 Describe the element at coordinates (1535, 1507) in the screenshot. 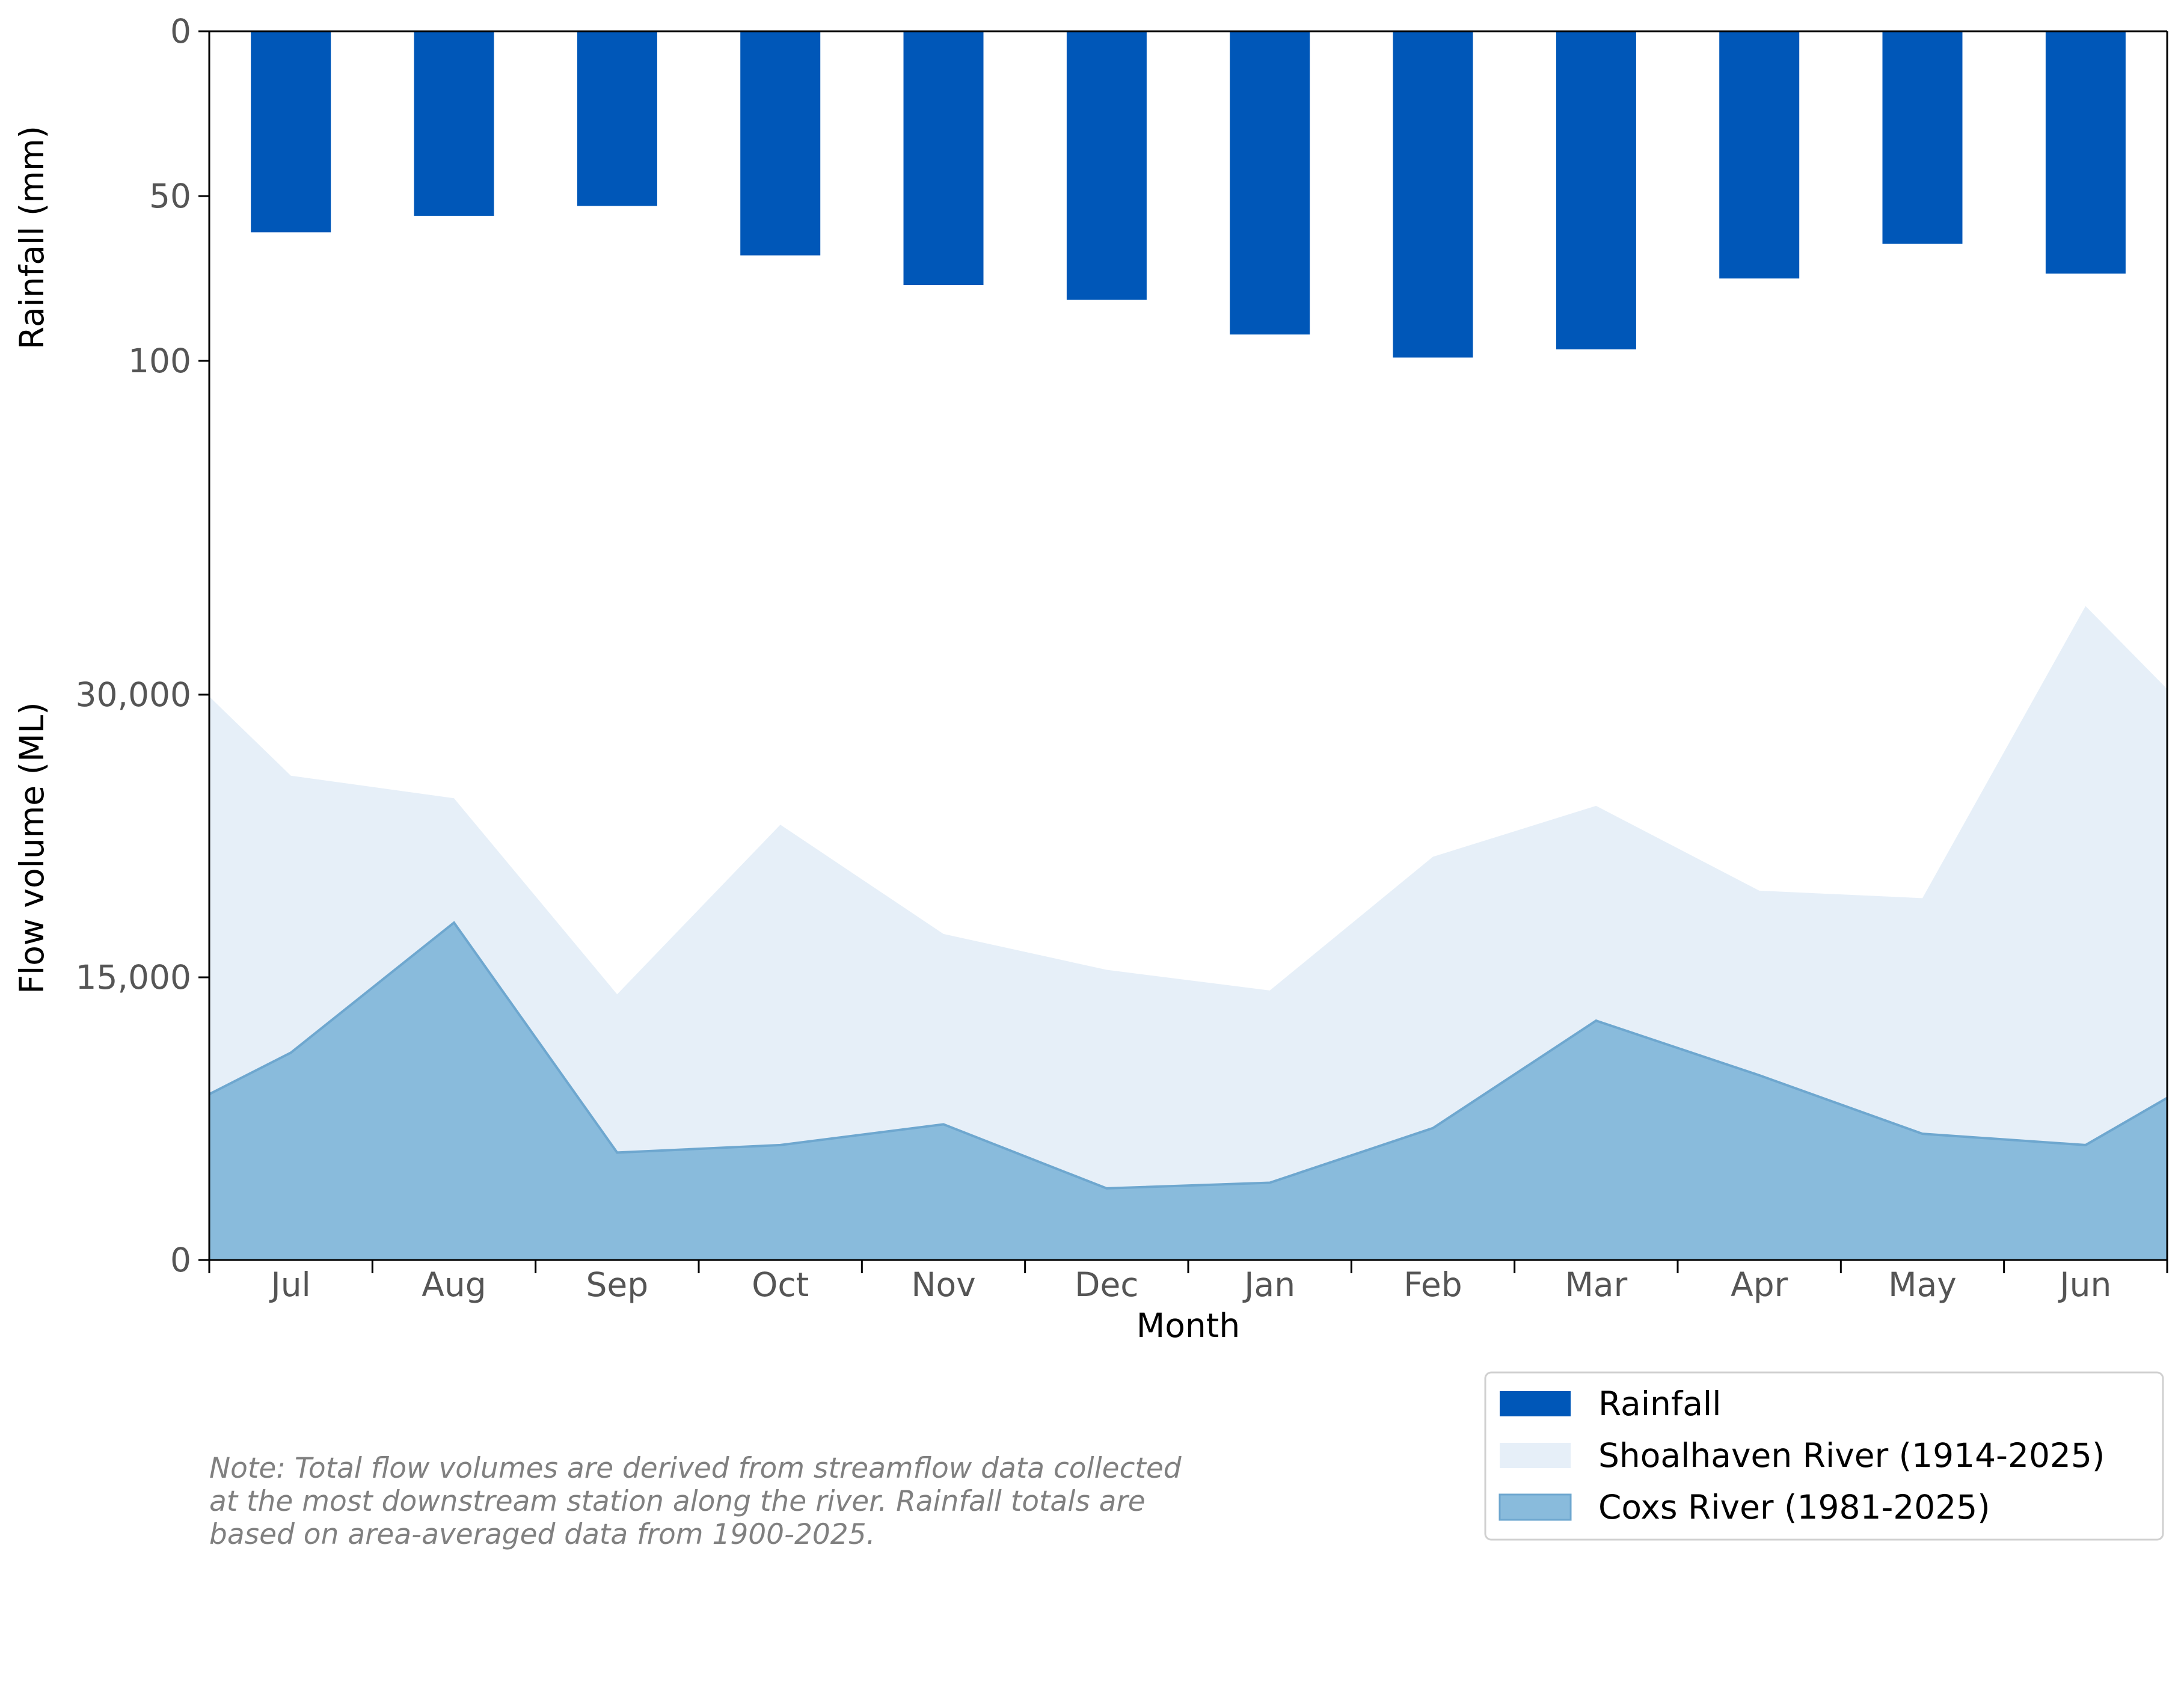

I see `legend-swatch-coxs` at that location.